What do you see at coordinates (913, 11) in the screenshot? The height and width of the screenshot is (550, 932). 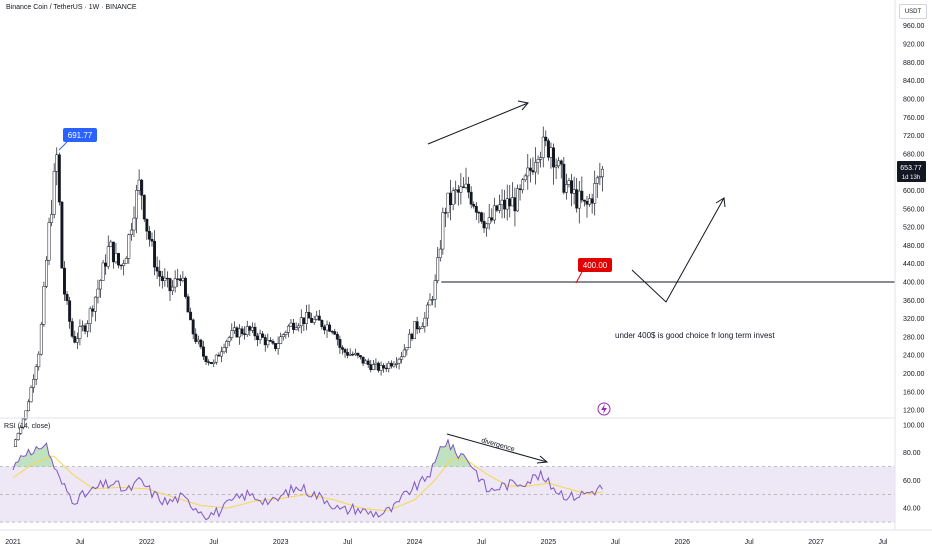 I see `currency-button: USDT` at bounding box center [913, 11].